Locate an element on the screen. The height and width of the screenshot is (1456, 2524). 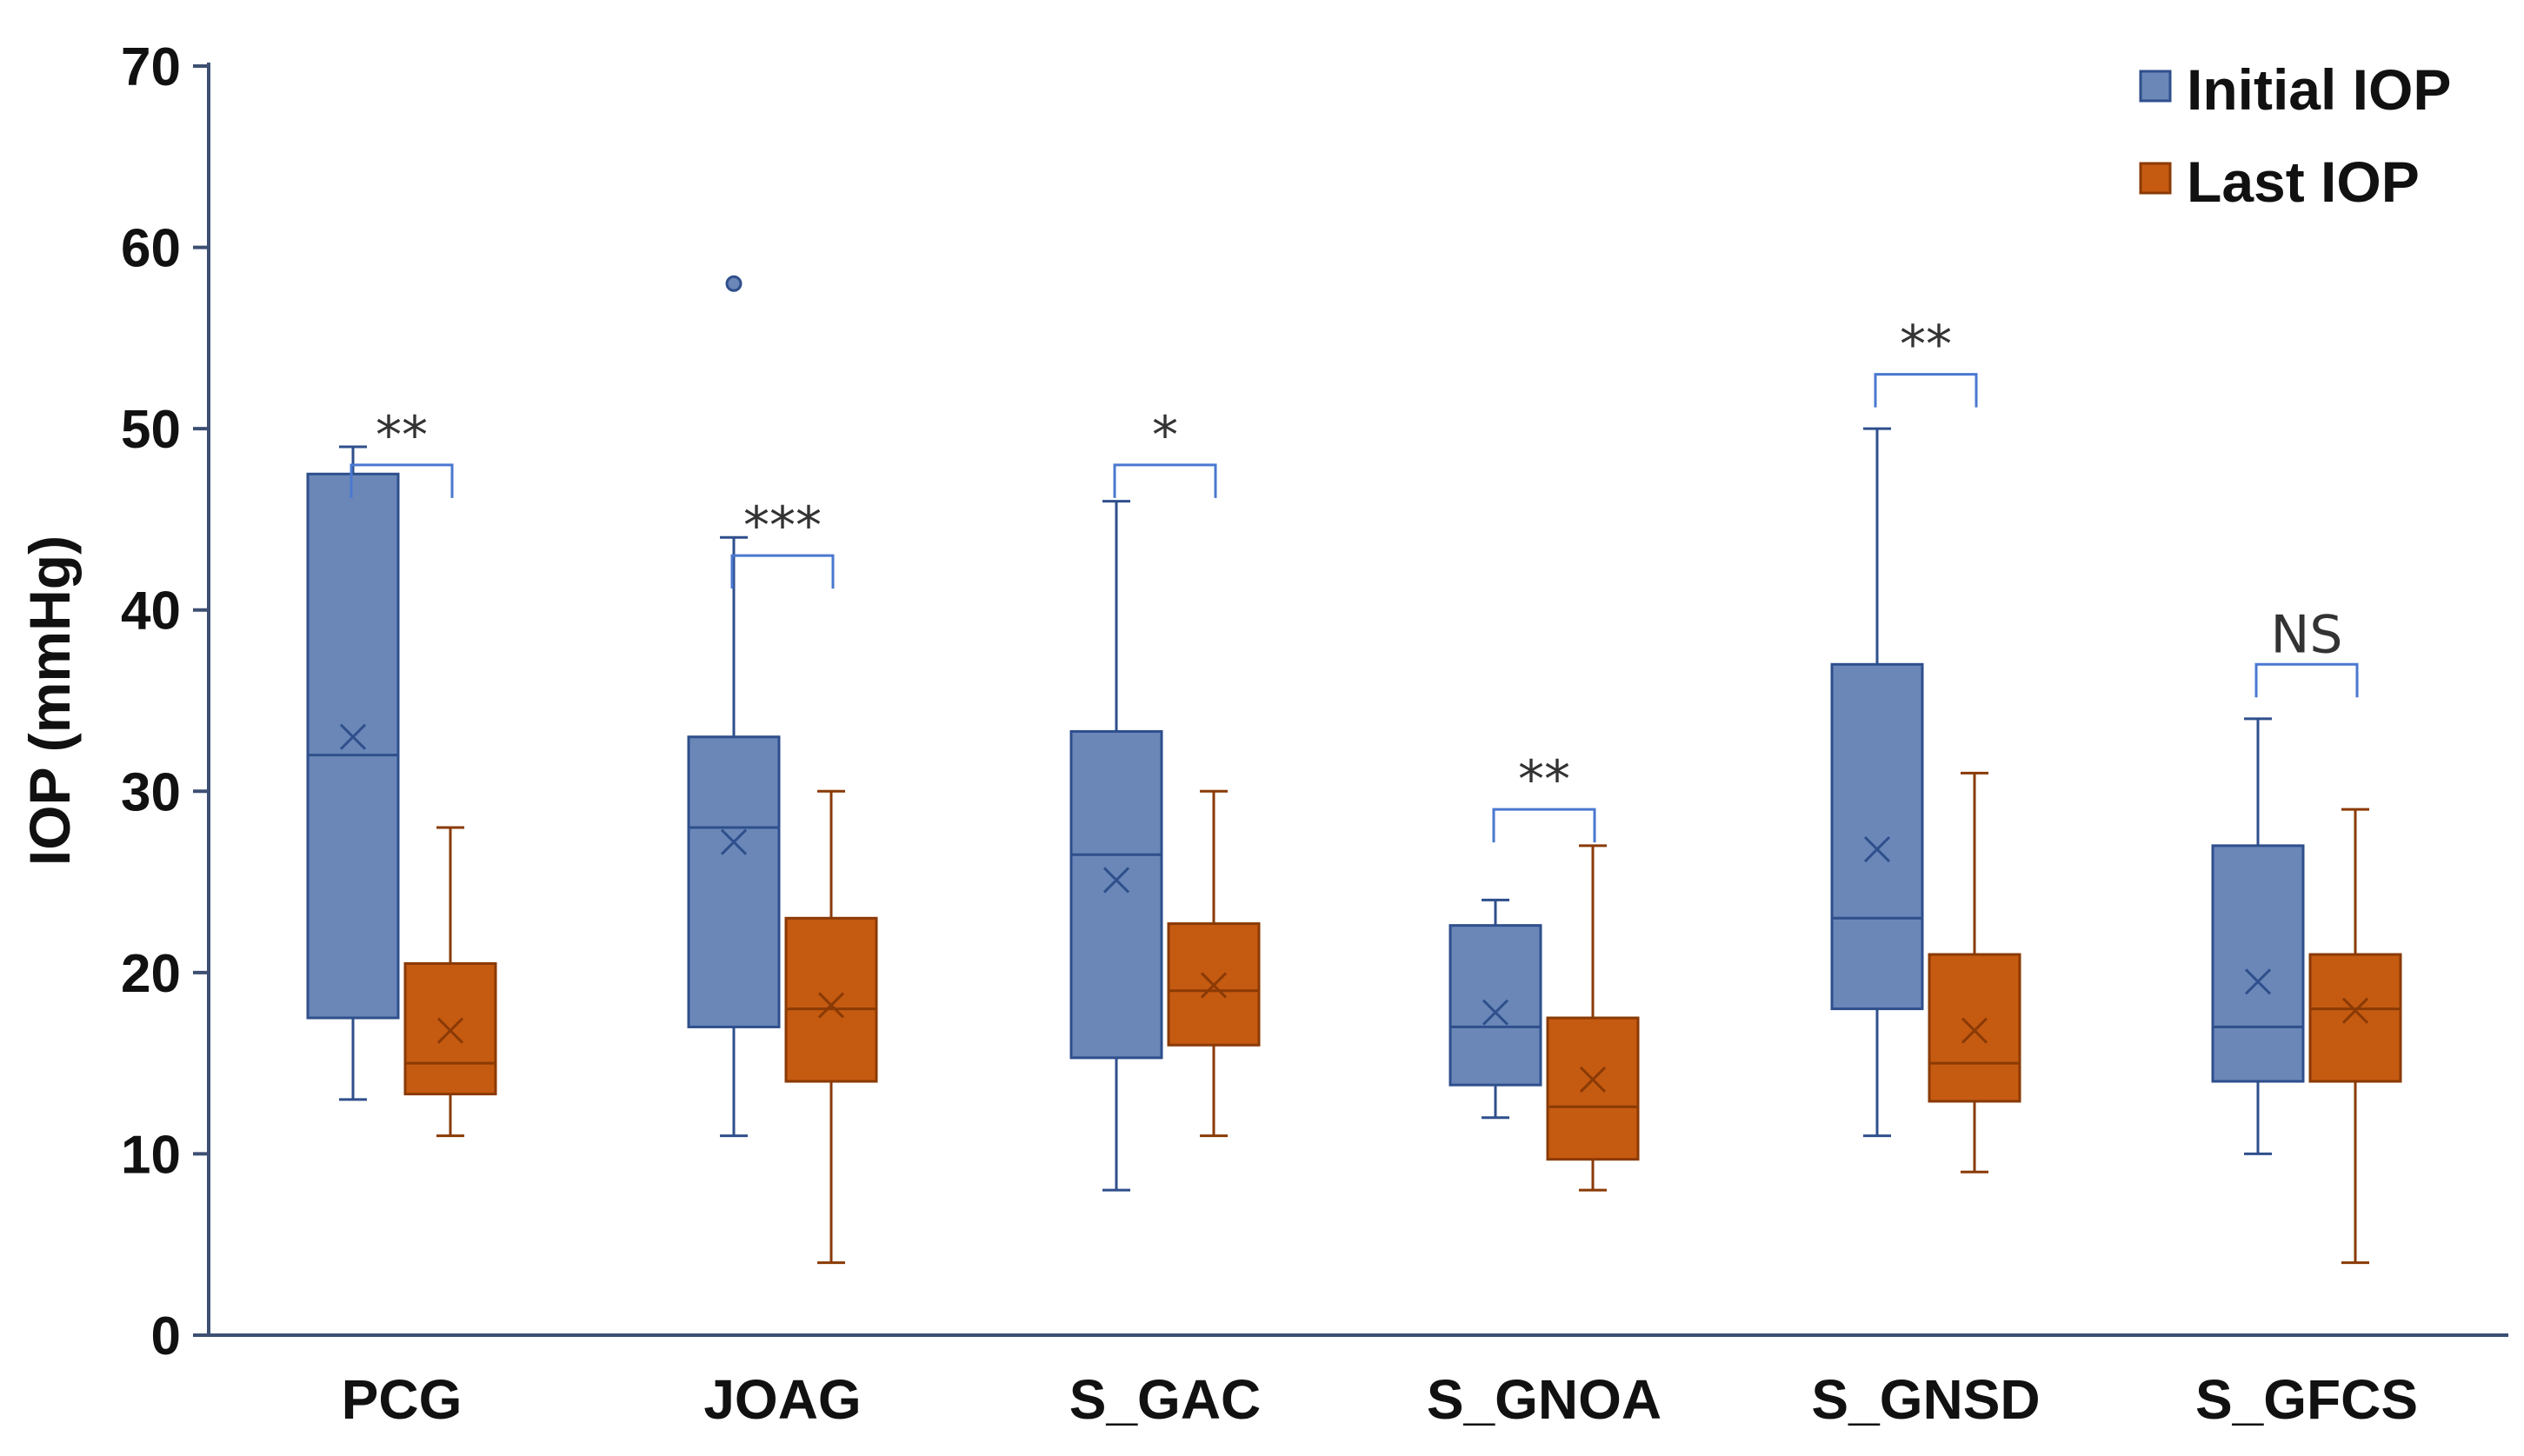
box-initial-s_gac is located at coordinates (1116, 846).